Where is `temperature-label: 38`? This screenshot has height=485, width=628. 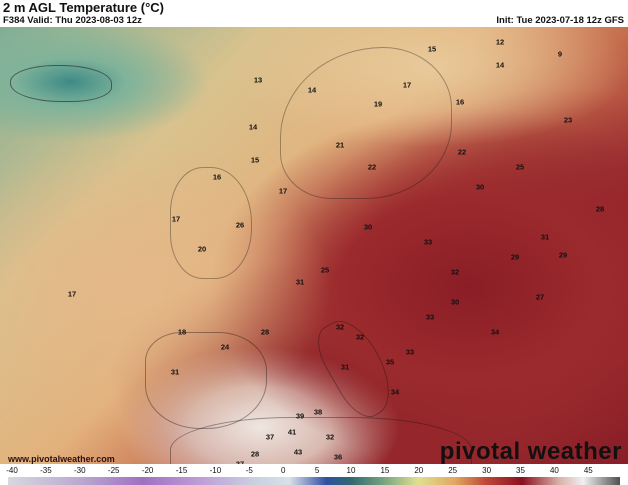
temperature-label: 38 is located at coordinates (318, 412).